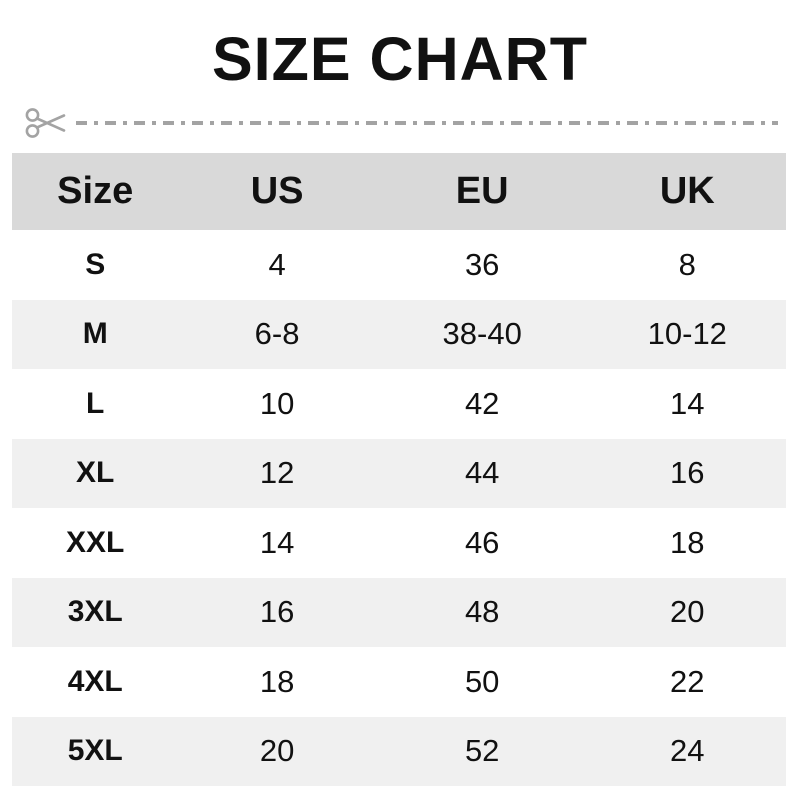  What do you see at coordinates (482, 751) in the screenshot?
I see `value-cell: 52` at bounding box center [482, 751].